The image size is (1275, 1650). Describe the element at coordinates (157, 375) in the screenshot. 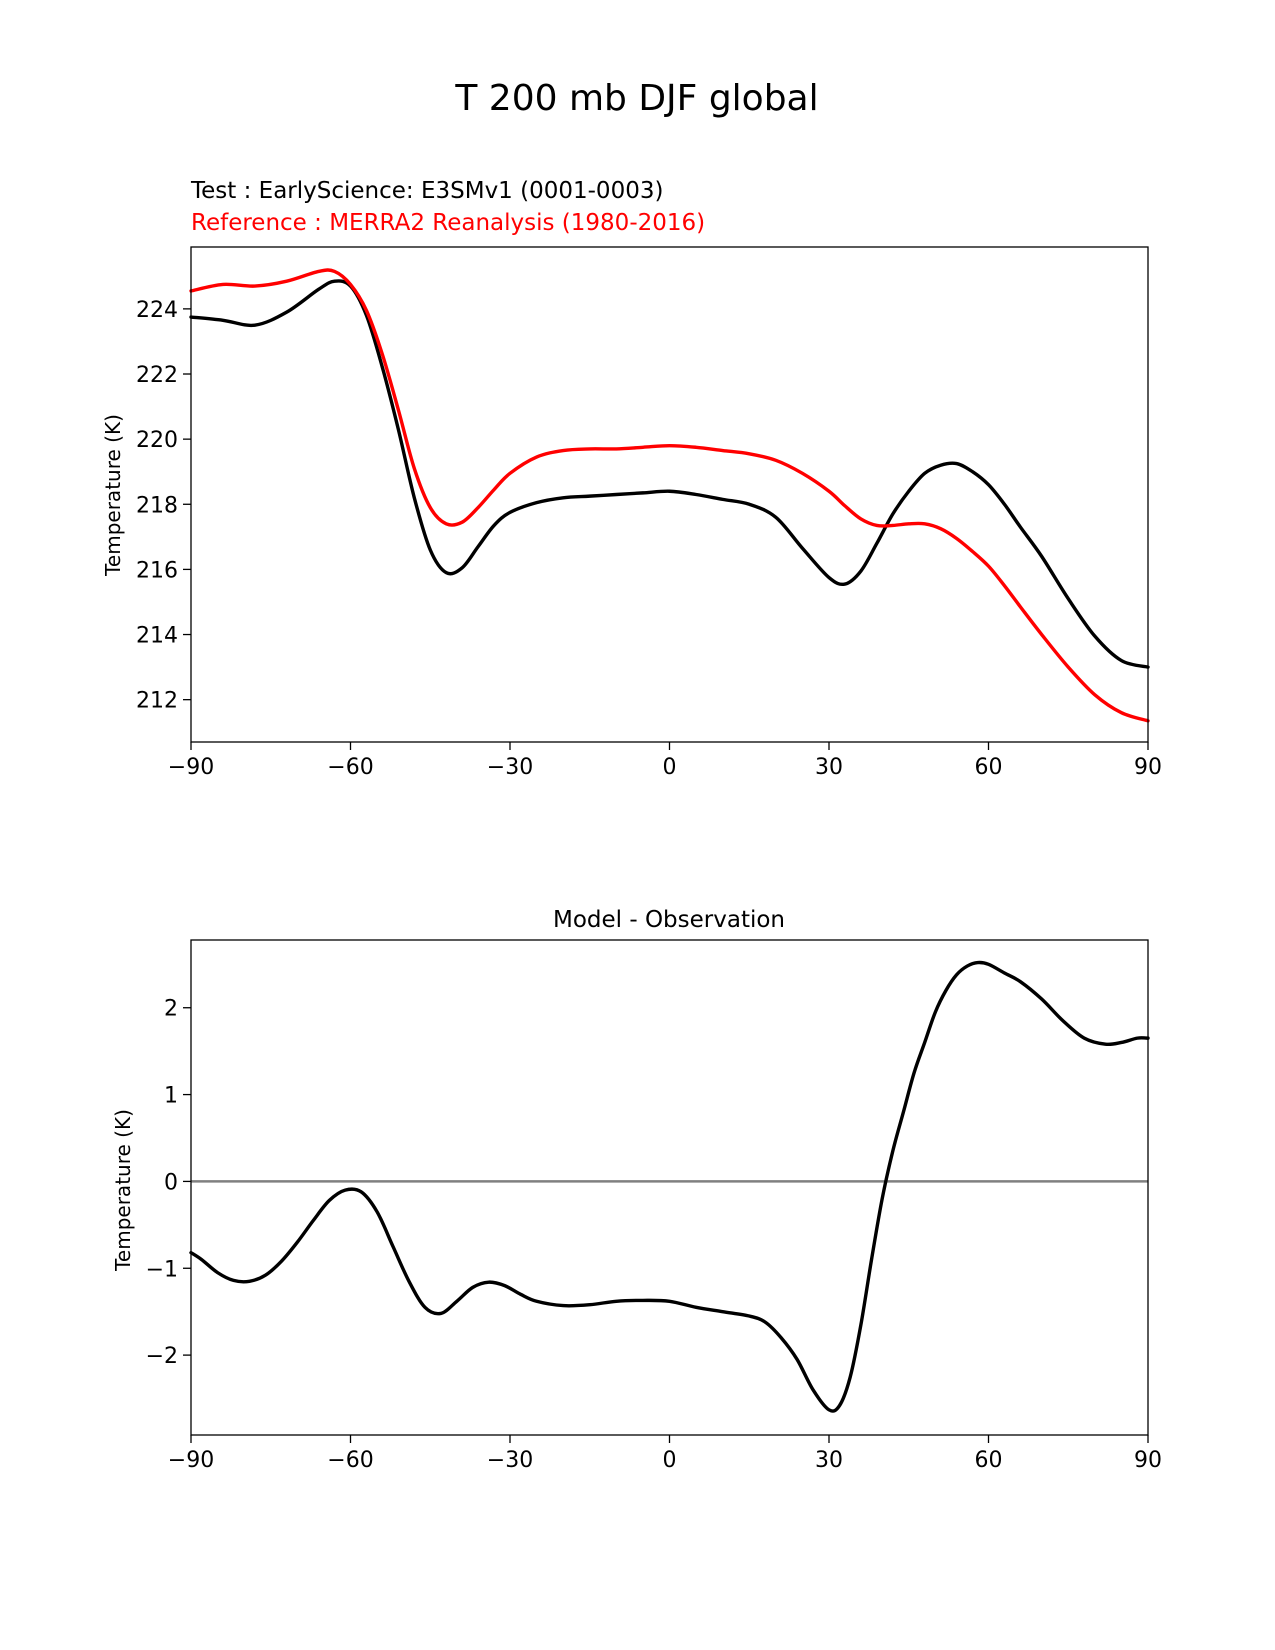

I see `y-tick-label: 222` at that location.